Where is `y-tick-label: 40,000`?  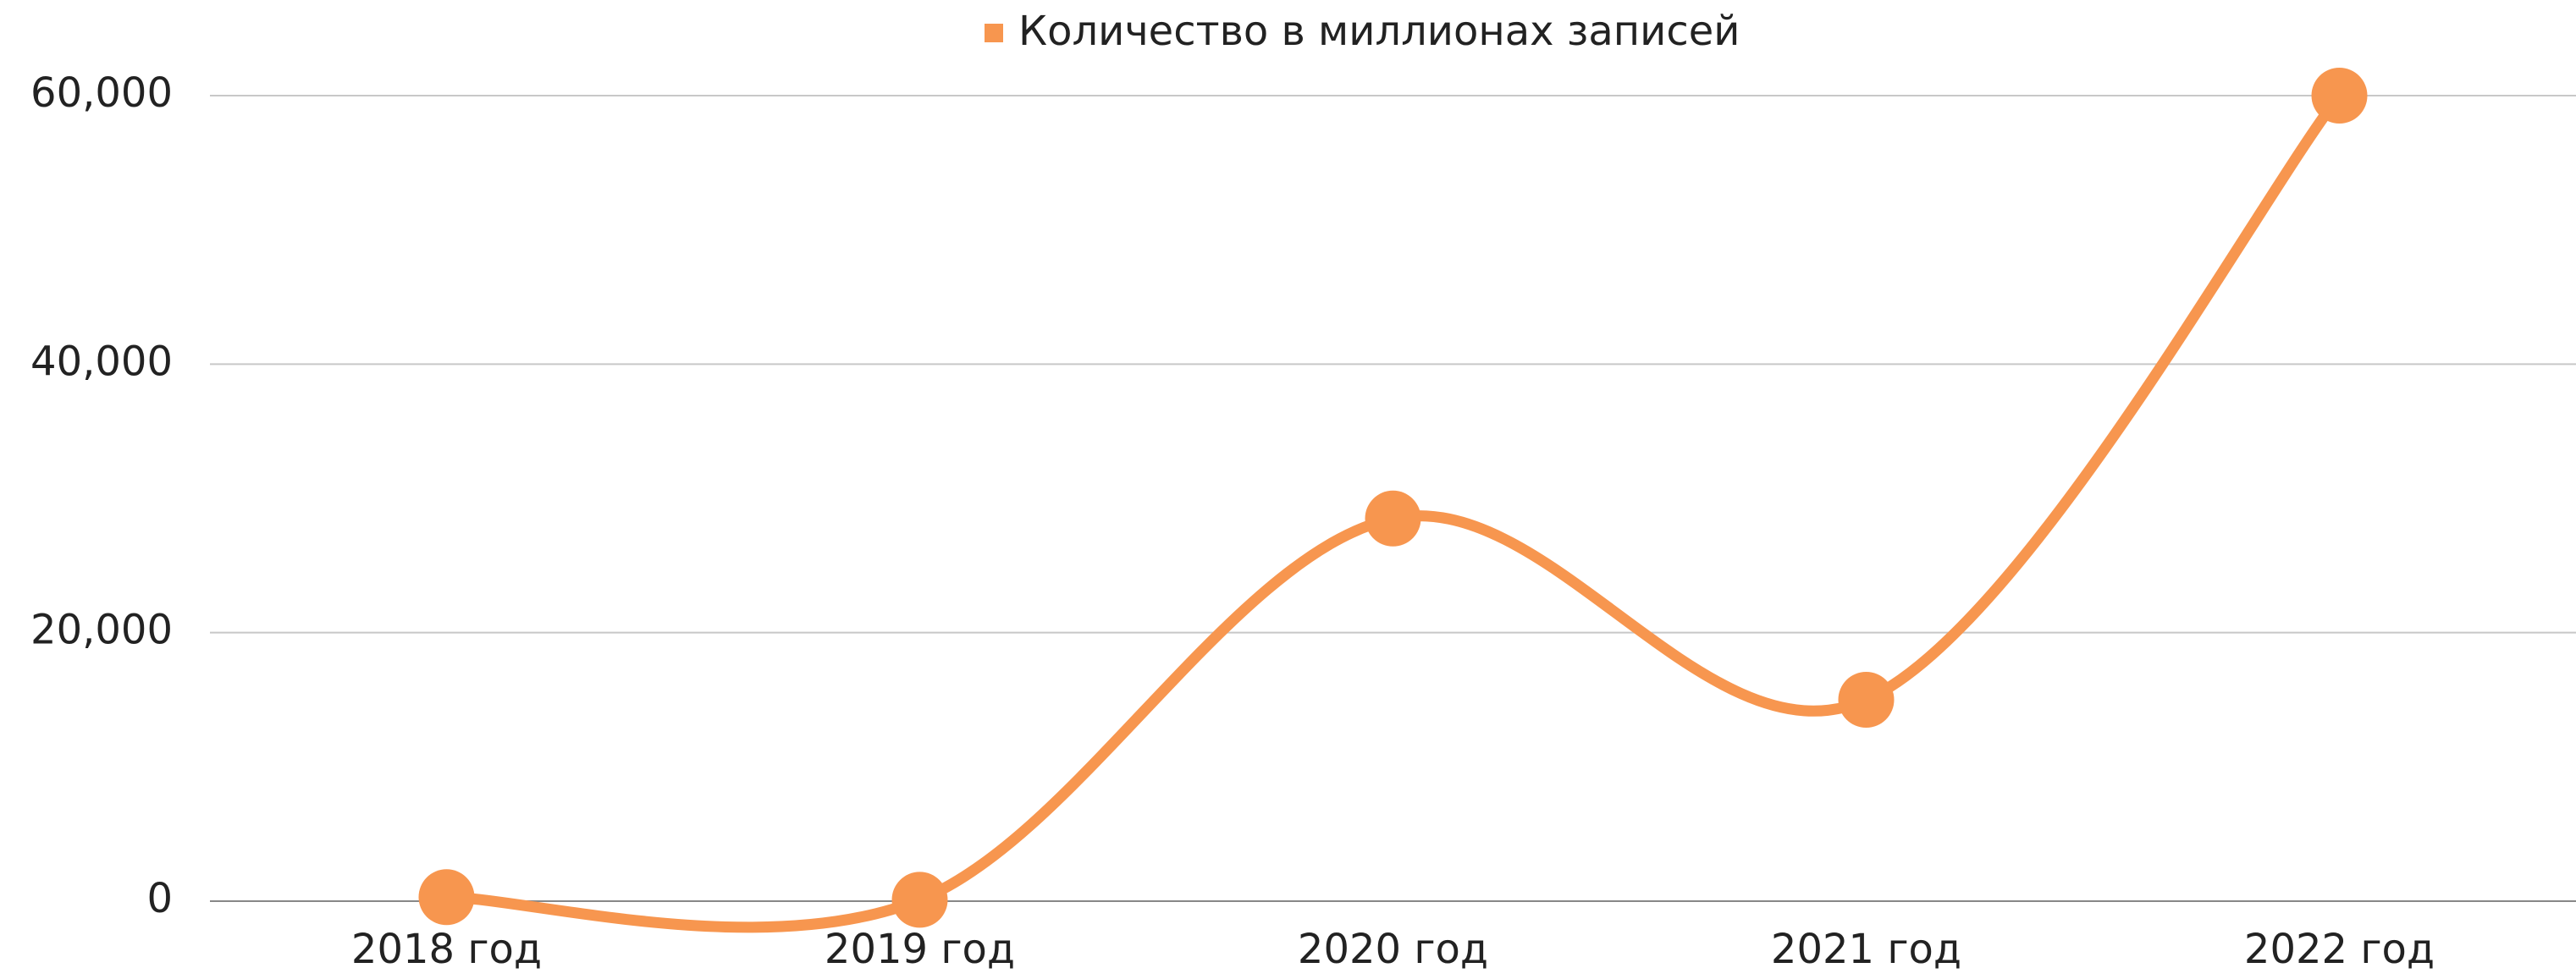 y-tick-label: 40,000 is located at coordinates (102, 361).